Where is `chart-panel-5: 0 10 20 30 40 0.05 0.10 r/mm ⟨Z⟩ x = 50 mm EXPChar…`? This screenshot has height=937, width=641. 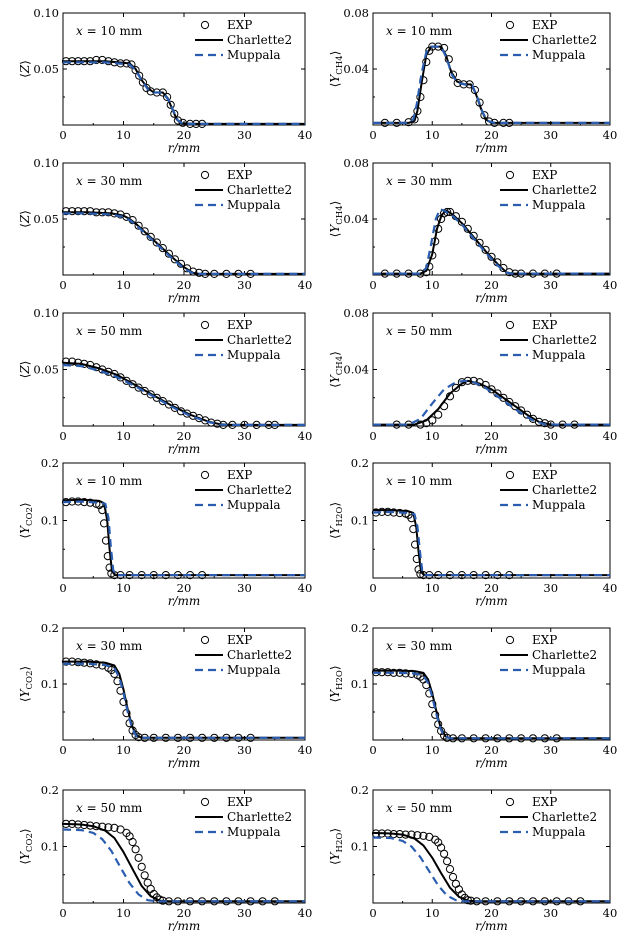
chart-panel-5: 0 10 20 30 40 0.05 0.10 r/mm ⟨Z⟩ x = 50 mm EXPChar… is located at coordinates (165, 381).